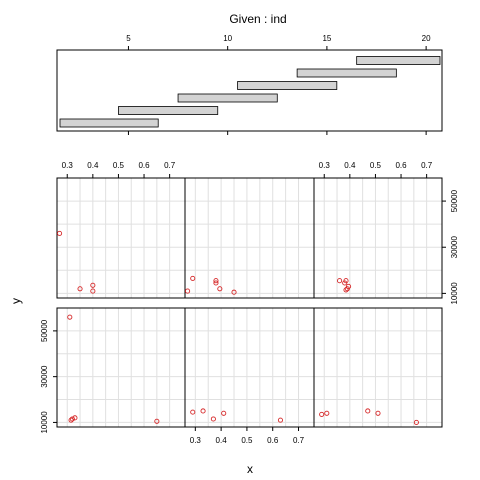  Describe the element at coordinates (227, 38) in the screenshot. I see `given-tick-label: 10` at that location.